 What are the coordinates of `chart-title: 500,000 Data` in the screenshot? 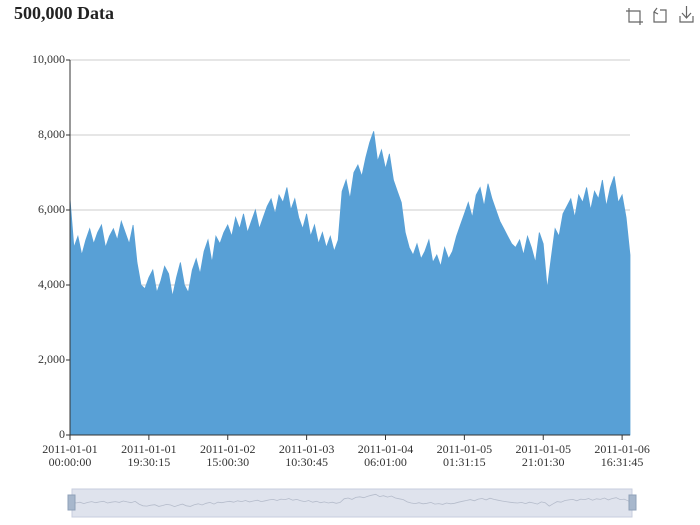 It's located at (64, 13).